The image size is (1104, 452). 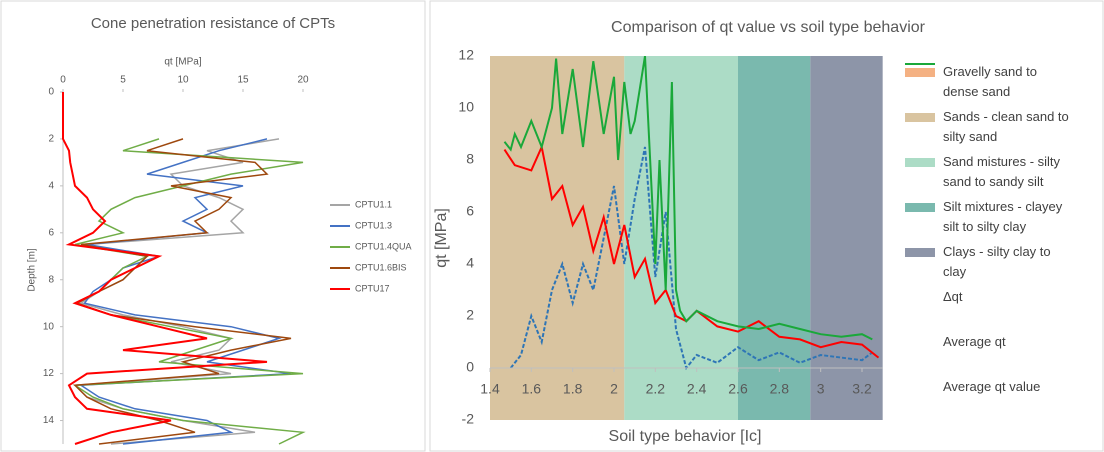 I want to click on x-tick-label: 2, so click(x=614, y=389).